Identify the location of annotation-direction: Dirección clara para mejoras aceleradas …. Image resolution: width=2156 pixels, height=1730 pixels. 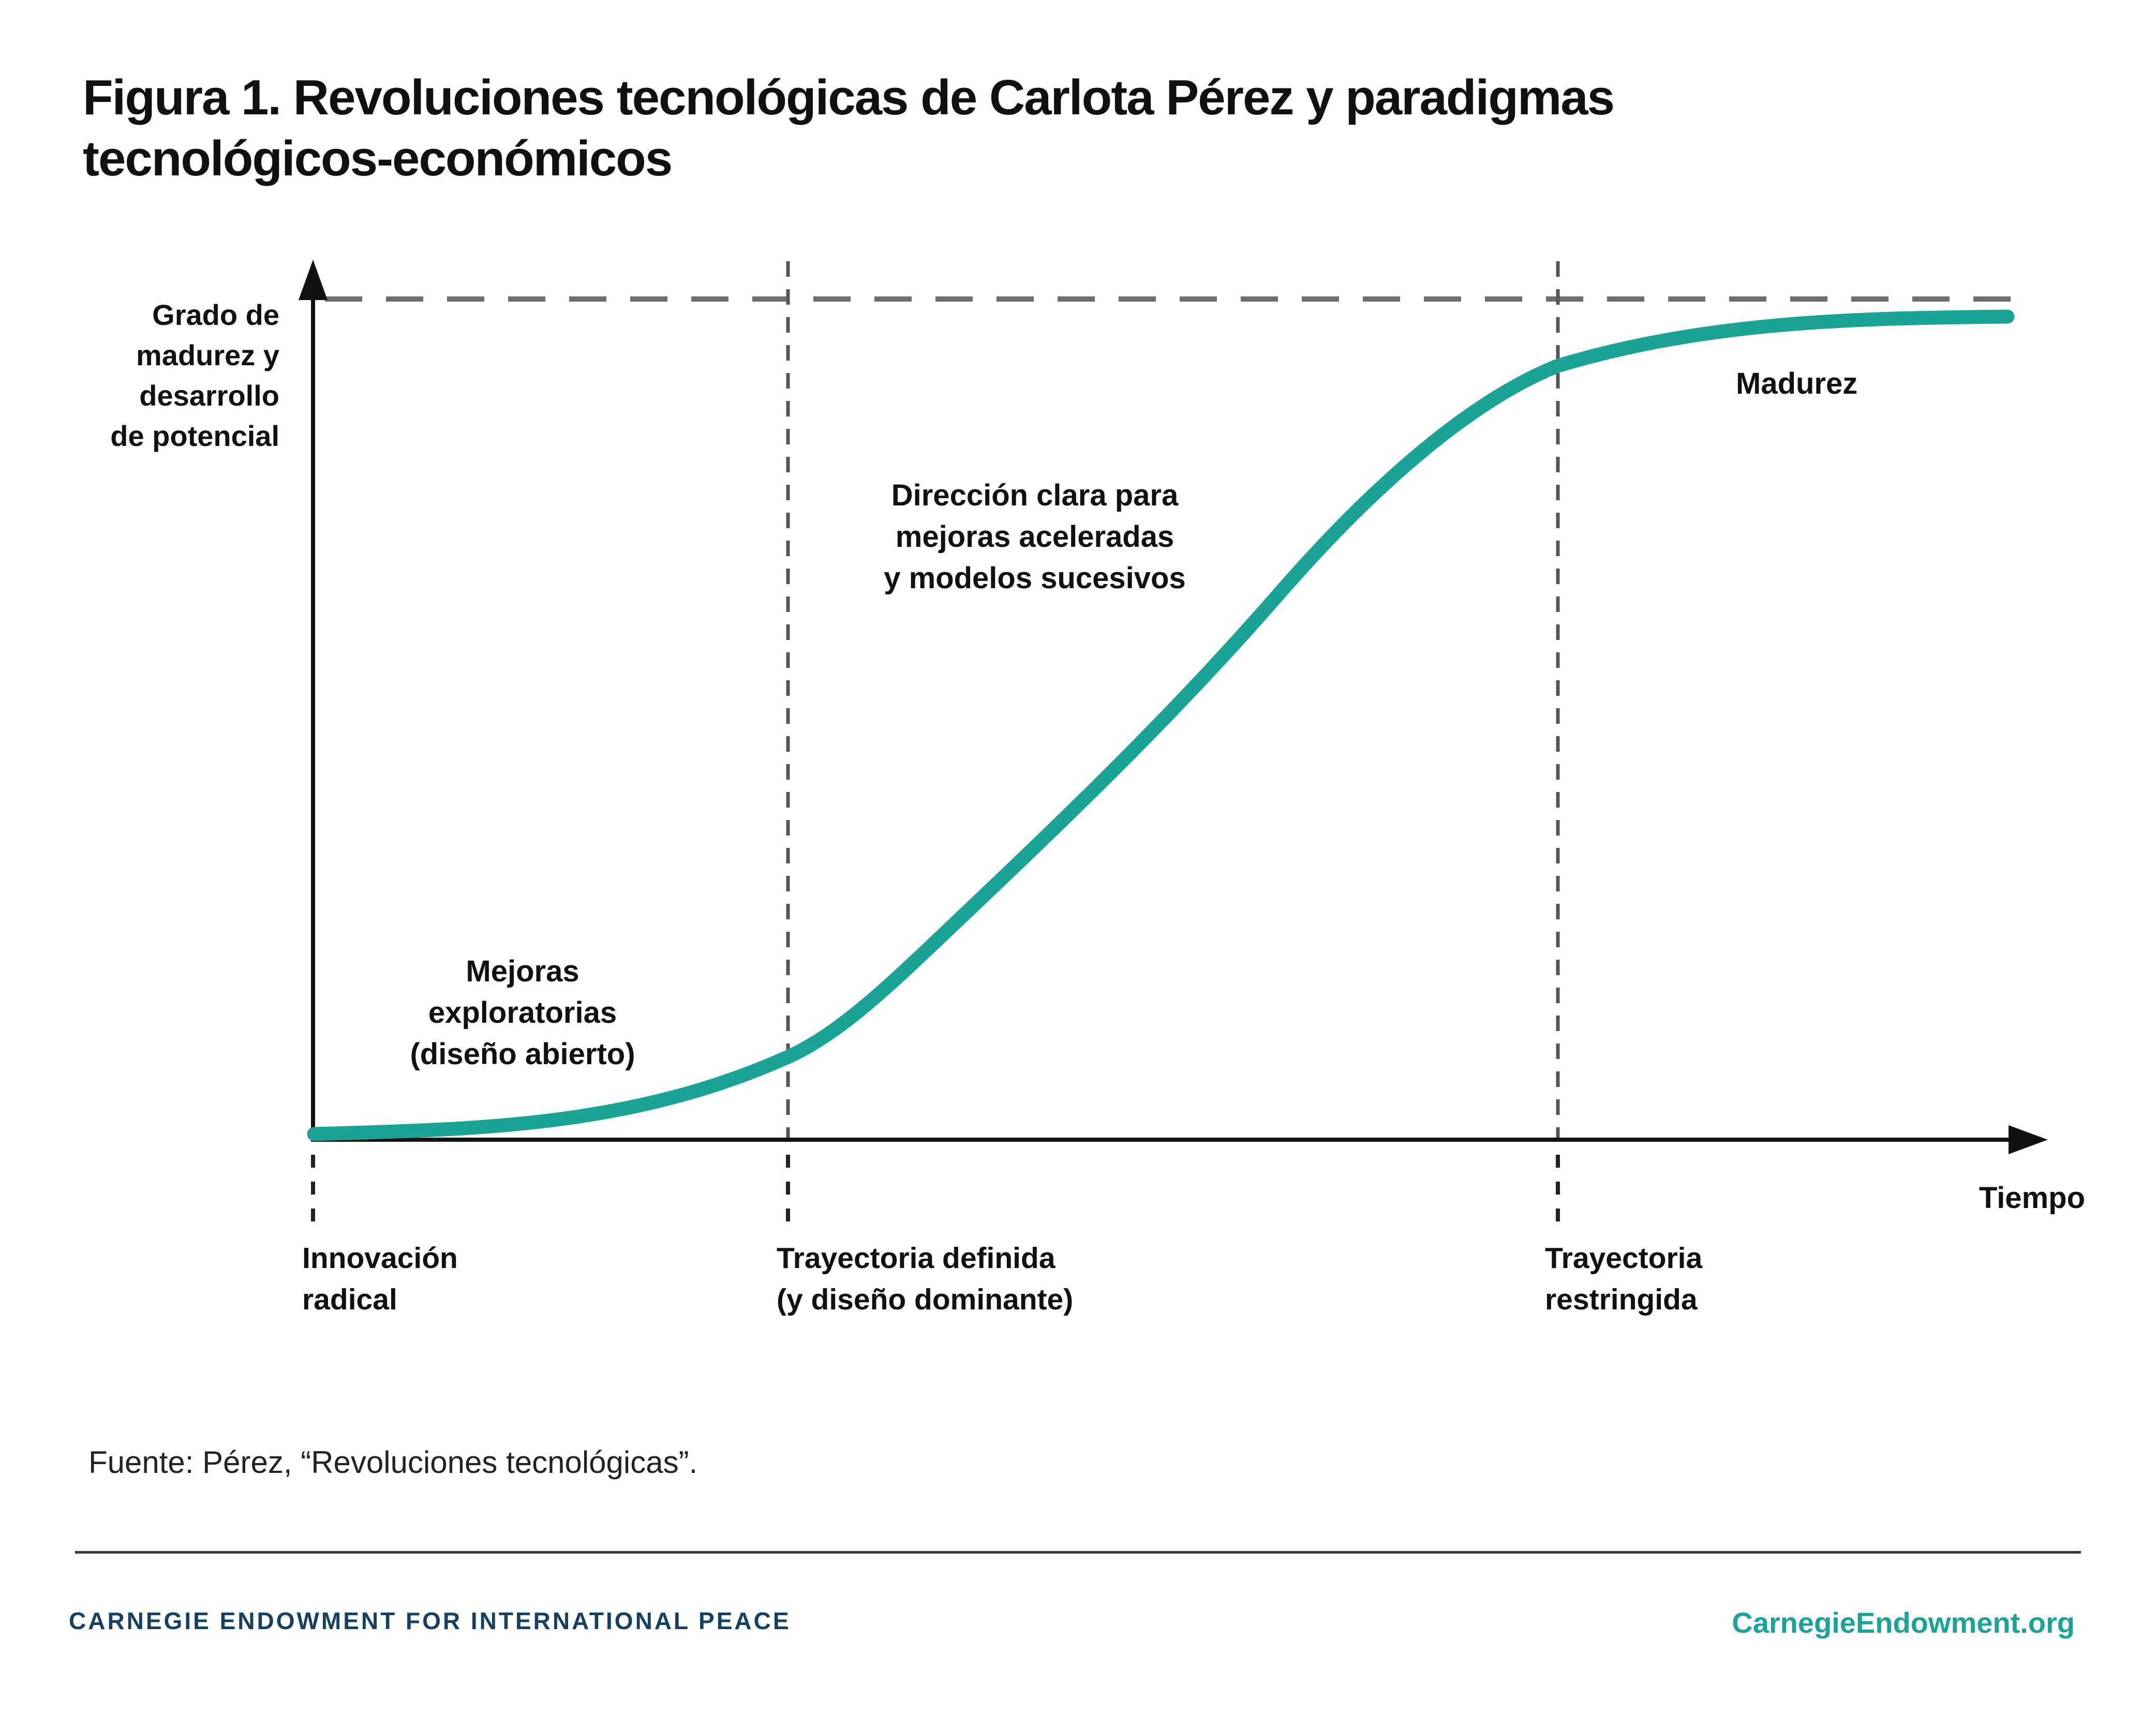
(1035, 537).